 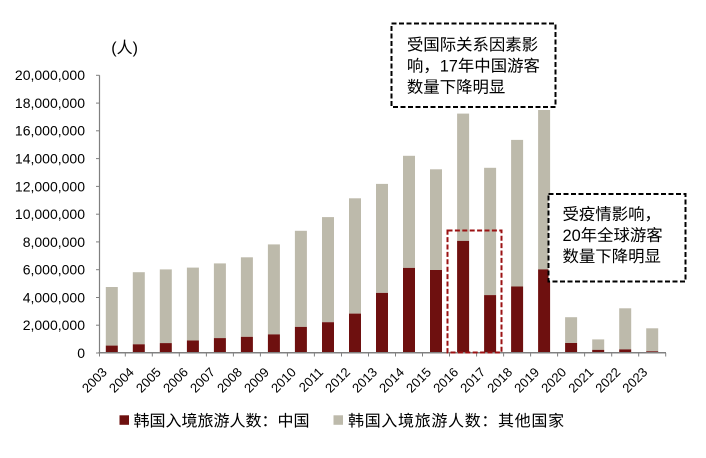 What do you see at coordinates (50, 75) in the screenshot?
I see `svg-text: 20,000,000` at bounding box center [50, 75].